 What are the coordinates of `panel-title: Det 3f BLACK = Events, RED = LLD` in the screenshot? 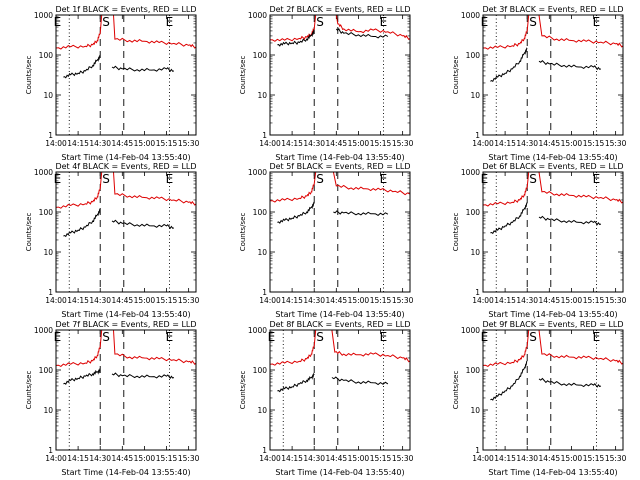 It's located at (552, 9).